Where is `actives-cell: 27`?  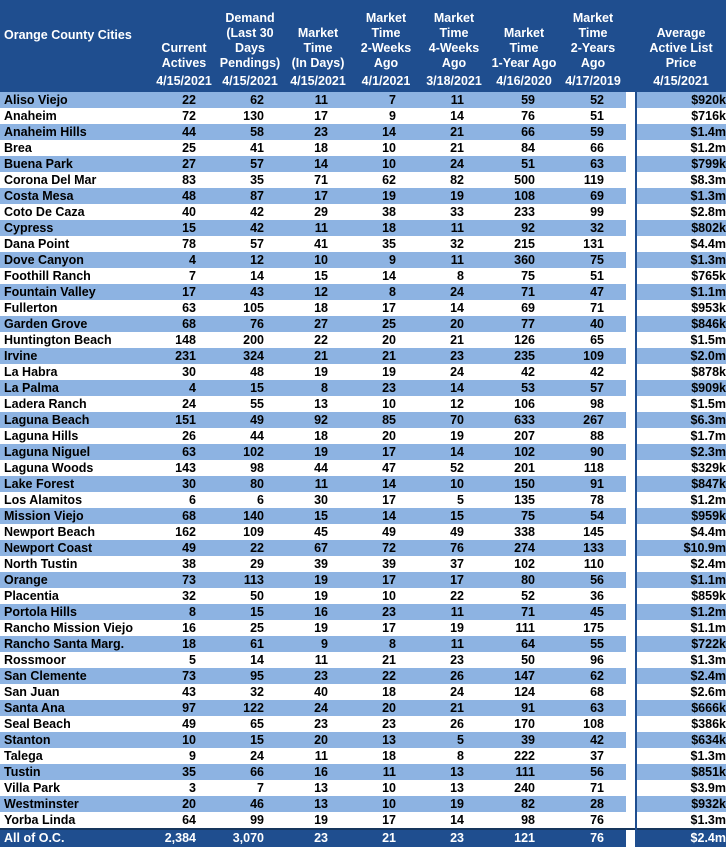 actives-cell: 27 is located at coordinates (184, 164).